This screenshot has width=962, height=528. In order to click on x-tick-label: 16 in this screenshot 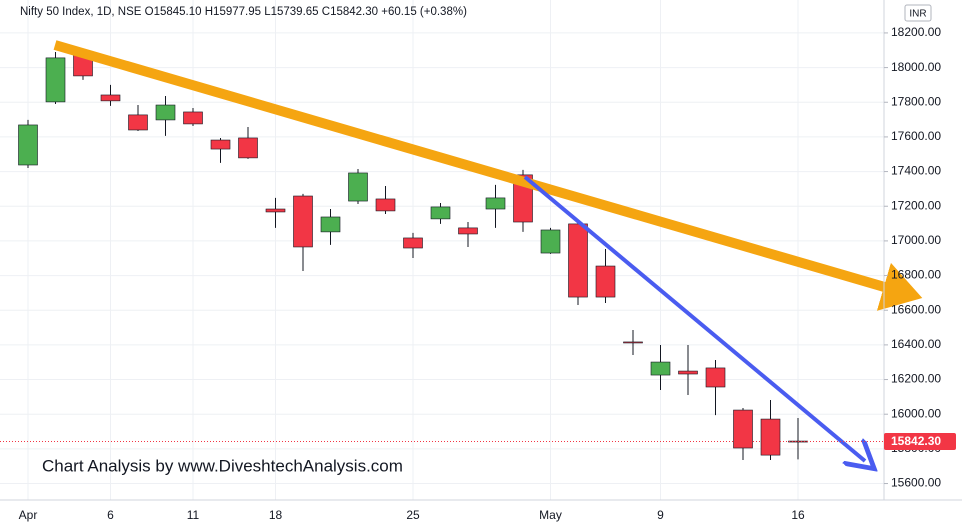, I will do `click(798, 515)`.